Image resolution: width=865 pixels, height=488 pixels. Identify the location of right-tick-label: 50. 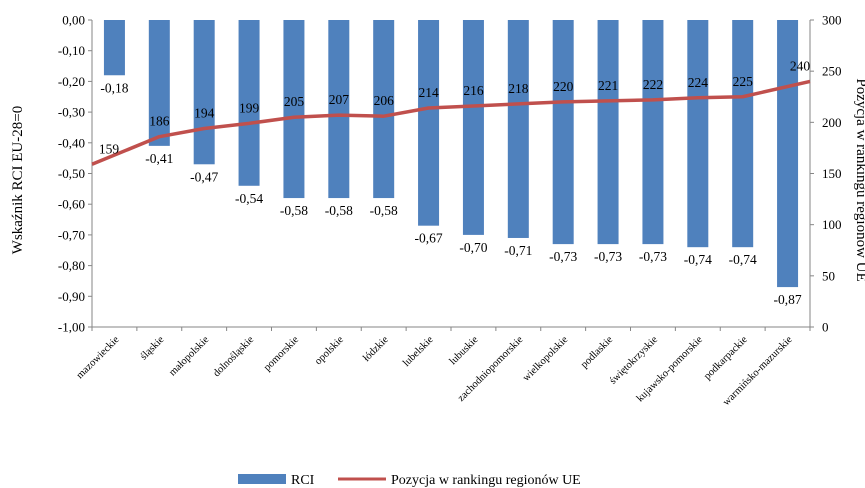
(828, 275).